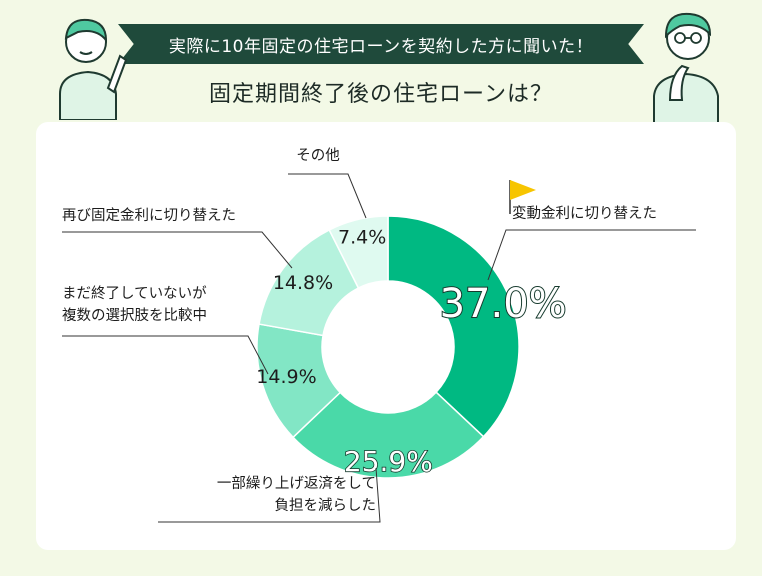 This screenshot has width=762, height=576. I want to click on flag-icon, so click(523, 190).